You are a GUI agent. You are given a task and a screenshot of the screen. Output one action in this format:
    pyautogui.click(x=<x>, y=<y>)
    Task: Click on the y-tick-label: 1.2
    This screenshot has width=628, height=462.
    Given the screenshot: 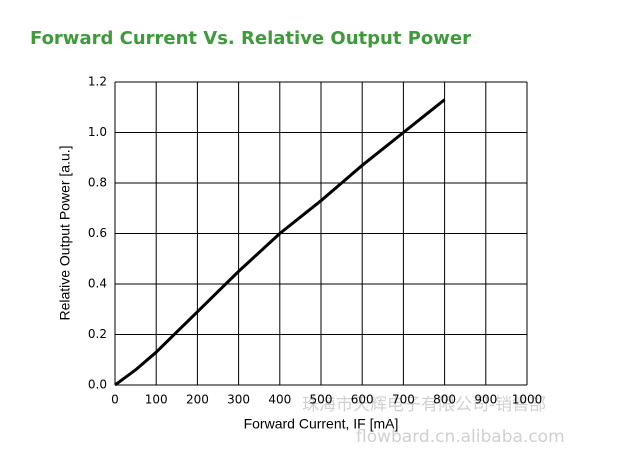 What is the action you would take?
    pyautogui.click(x=97, y=82)
    